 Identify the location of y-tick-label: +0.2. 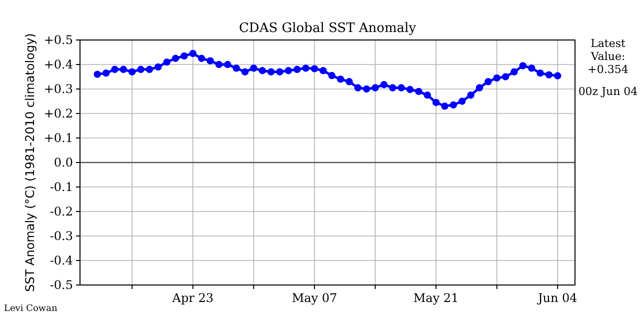
(58, 113).